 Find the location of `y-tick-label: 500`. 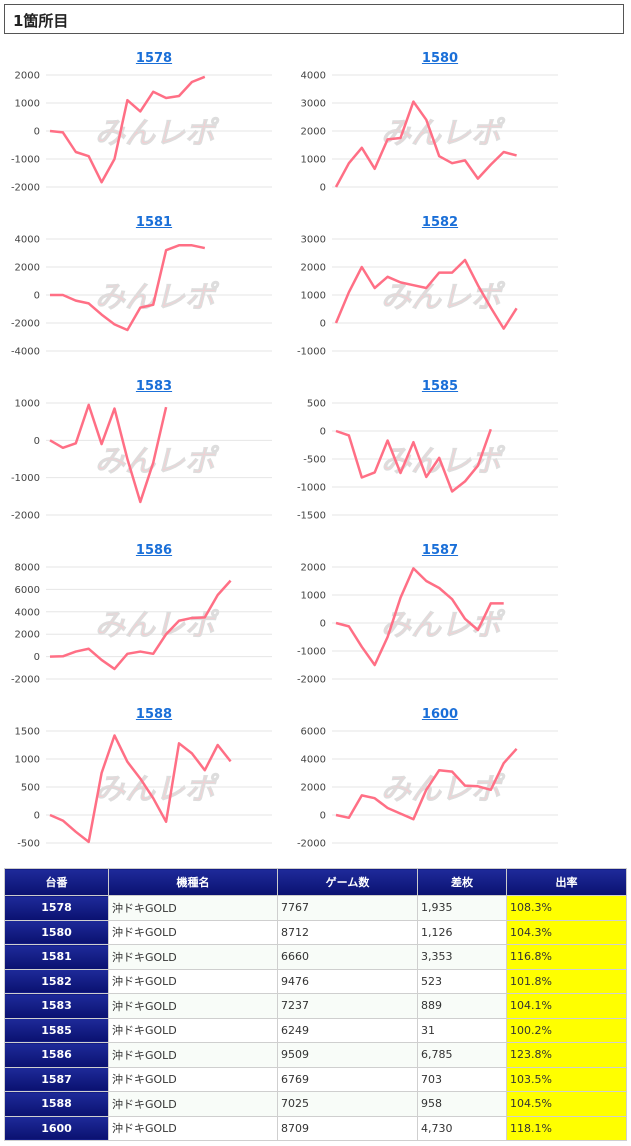

y-tick-label: 500 is located at coordinates (316, 404).